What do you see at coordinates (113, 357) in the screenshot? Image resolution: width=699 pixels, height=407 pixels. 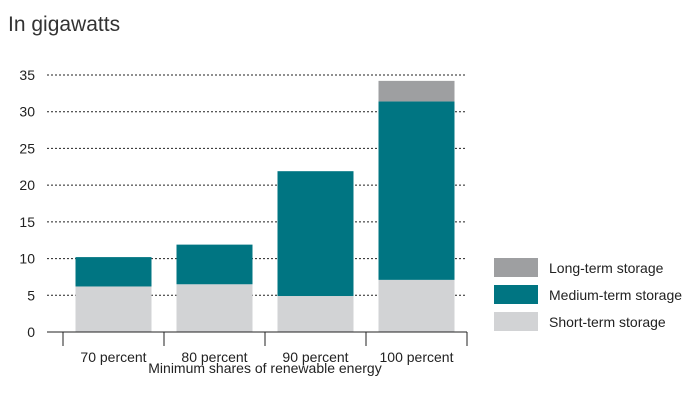 I see `x-category-label: 70 percent` at bounding box center [113, 357].